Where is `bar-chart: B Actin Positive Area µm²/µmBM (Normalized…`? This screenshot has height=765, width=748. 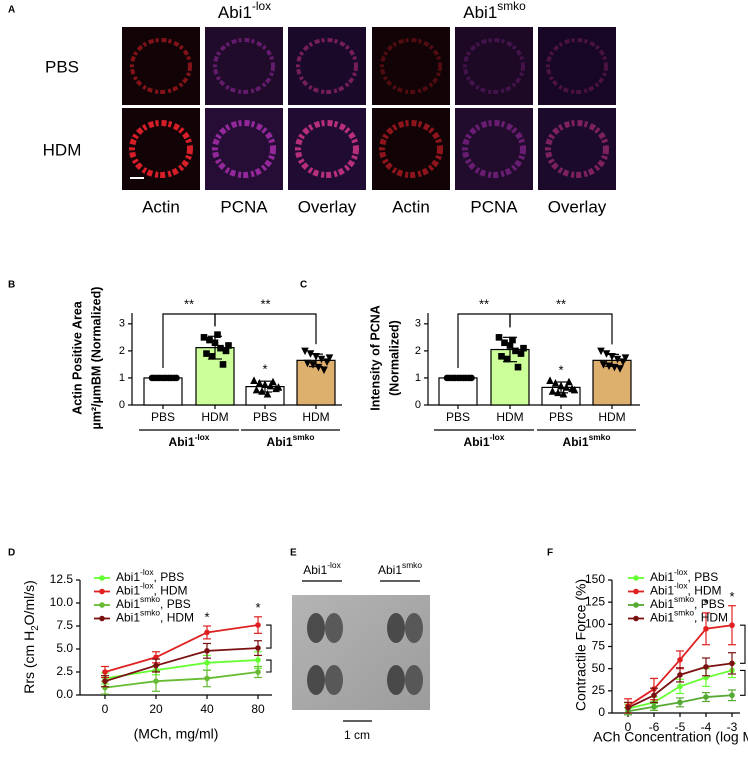 bar-chart: B Actin Positive Area µm²/µmBM (Normalized… is located at coordinates (175, 364).